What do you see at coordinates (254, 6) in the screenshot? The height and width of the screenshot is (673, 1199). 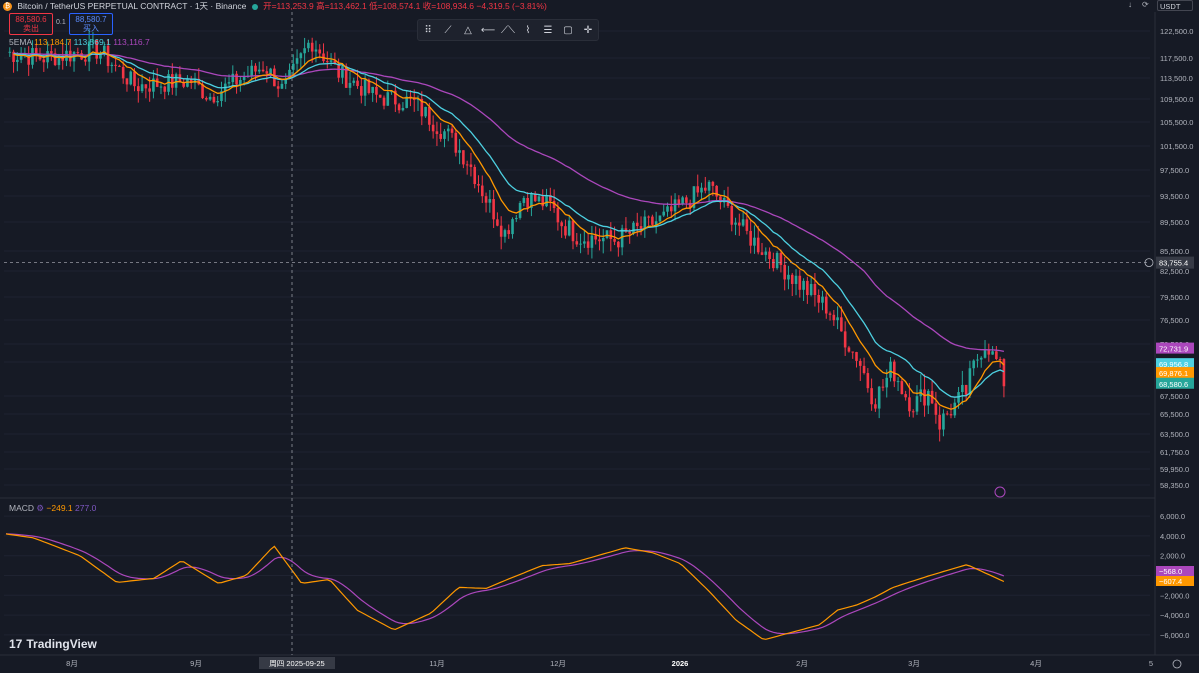 I see `market-status-icon` at bounding box center [254, 6].